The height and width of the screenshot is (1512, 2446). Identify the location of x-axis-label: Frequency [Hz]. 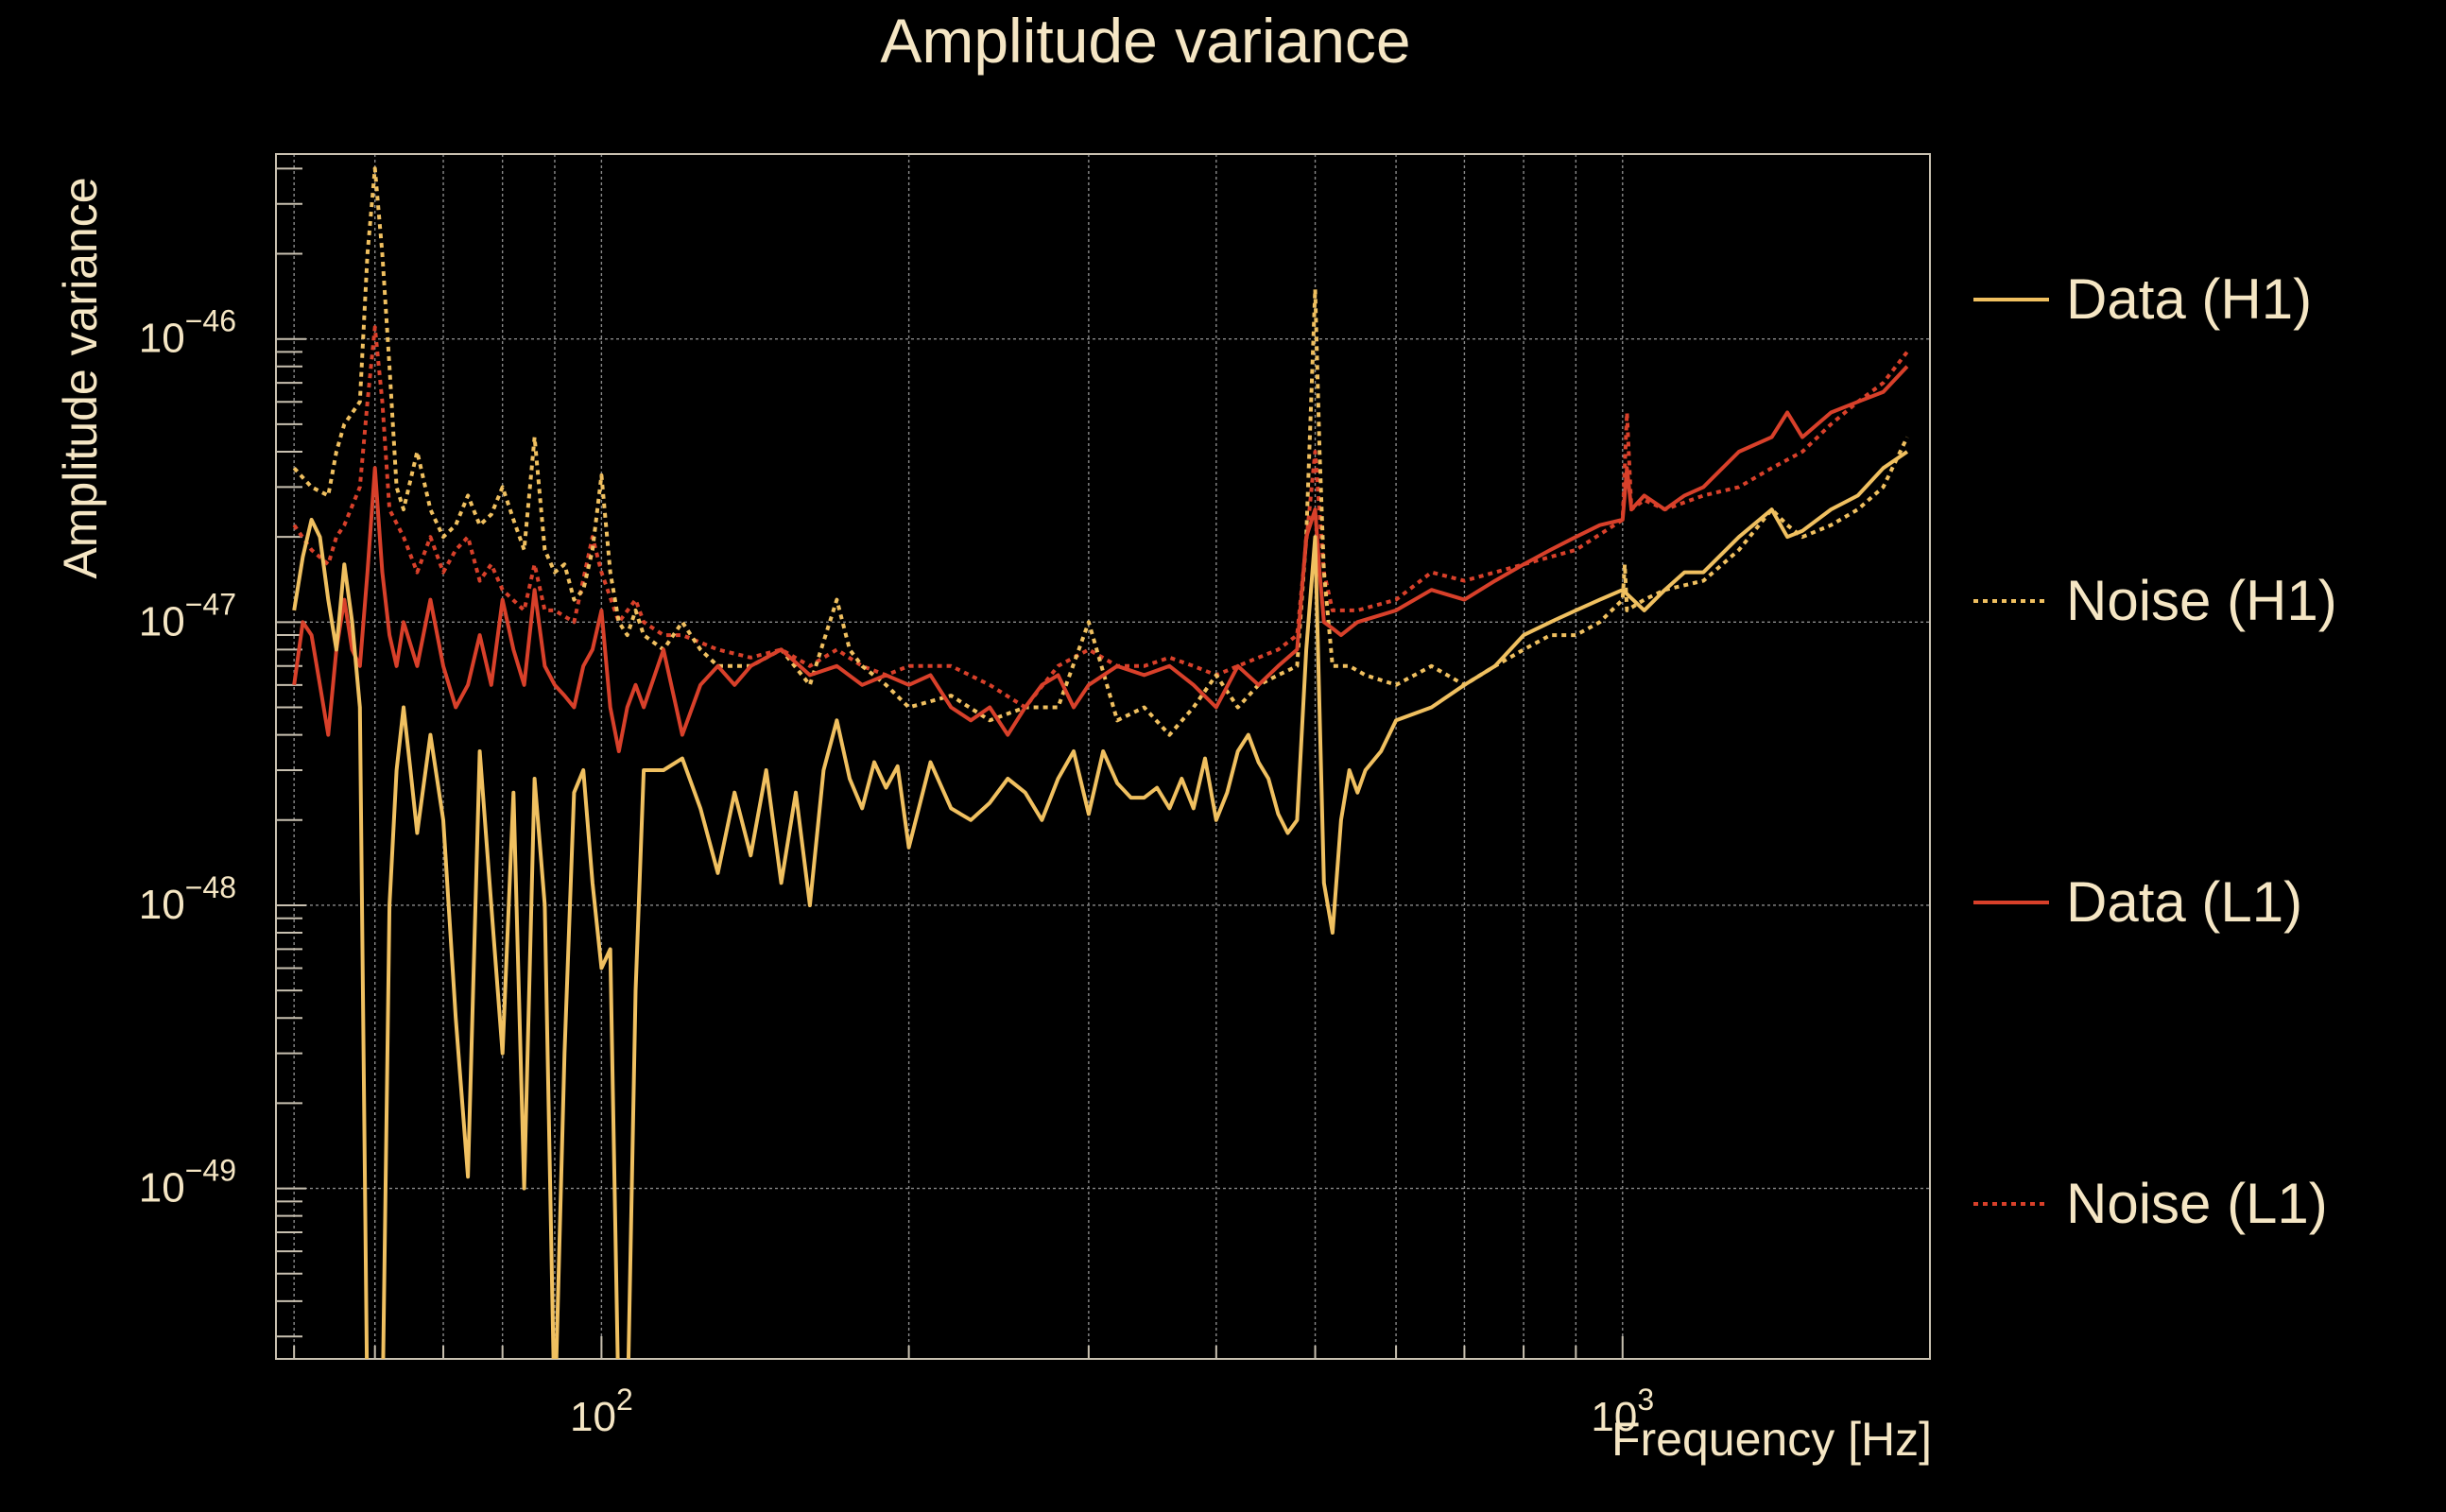
(1771, 1439).